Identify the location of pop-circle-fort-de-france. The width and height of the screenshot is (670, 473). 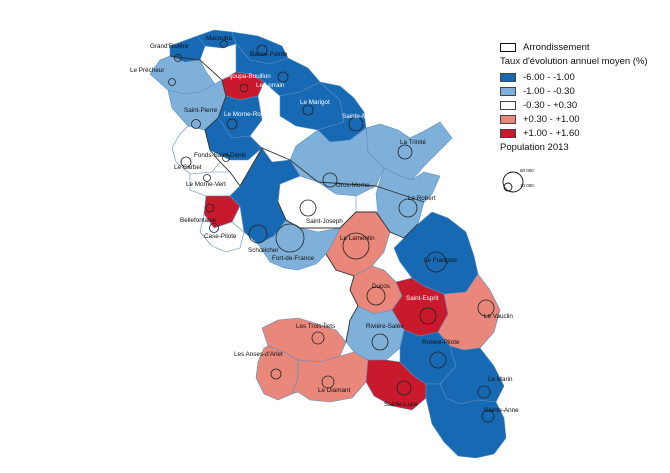
(290, 238).